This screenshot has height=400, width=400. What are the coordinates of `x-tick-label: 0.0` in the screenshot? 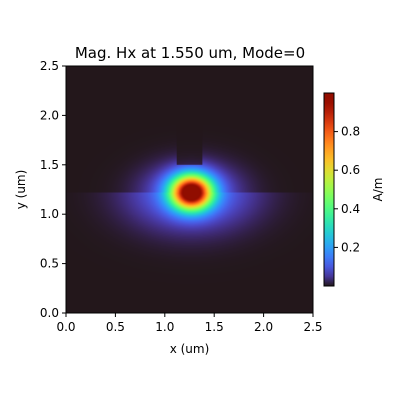 It's located at (65, 327).